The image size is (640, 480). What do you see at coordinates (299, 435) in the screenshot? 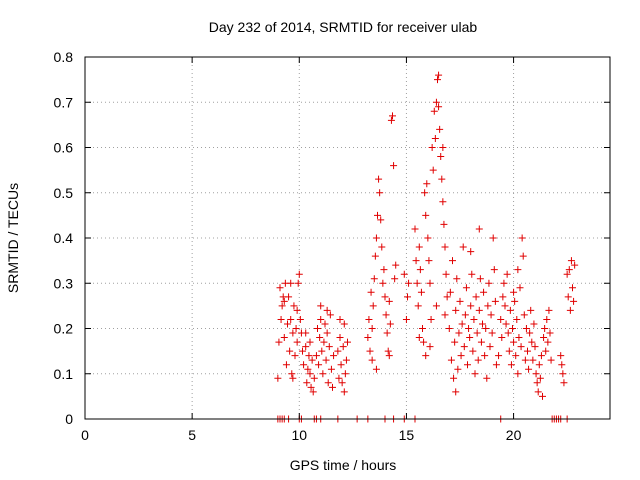
I see `x-tick-label: 10` at bounding box center [299, 435].